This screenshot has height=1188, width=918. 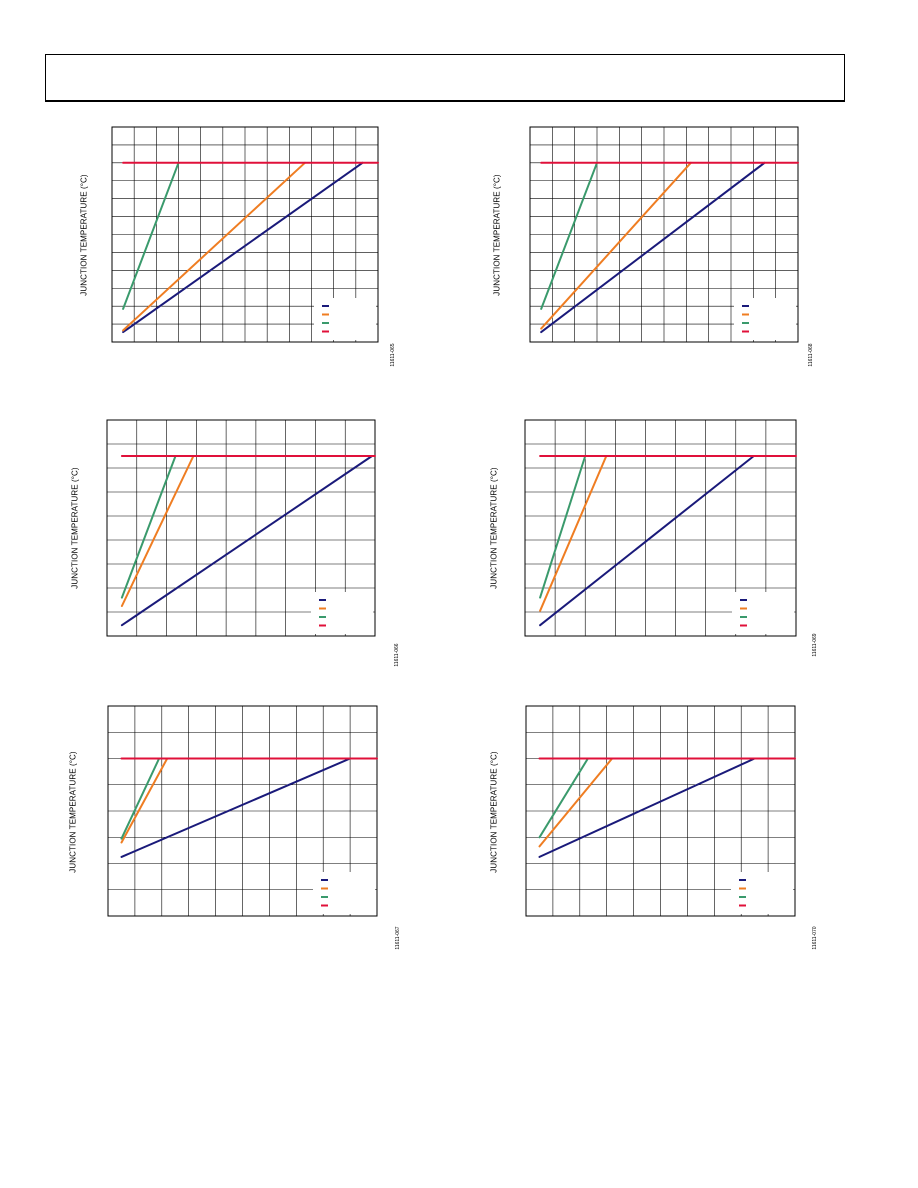 I want to click on figure-code: 11611-067, so click(x=398, y=938).